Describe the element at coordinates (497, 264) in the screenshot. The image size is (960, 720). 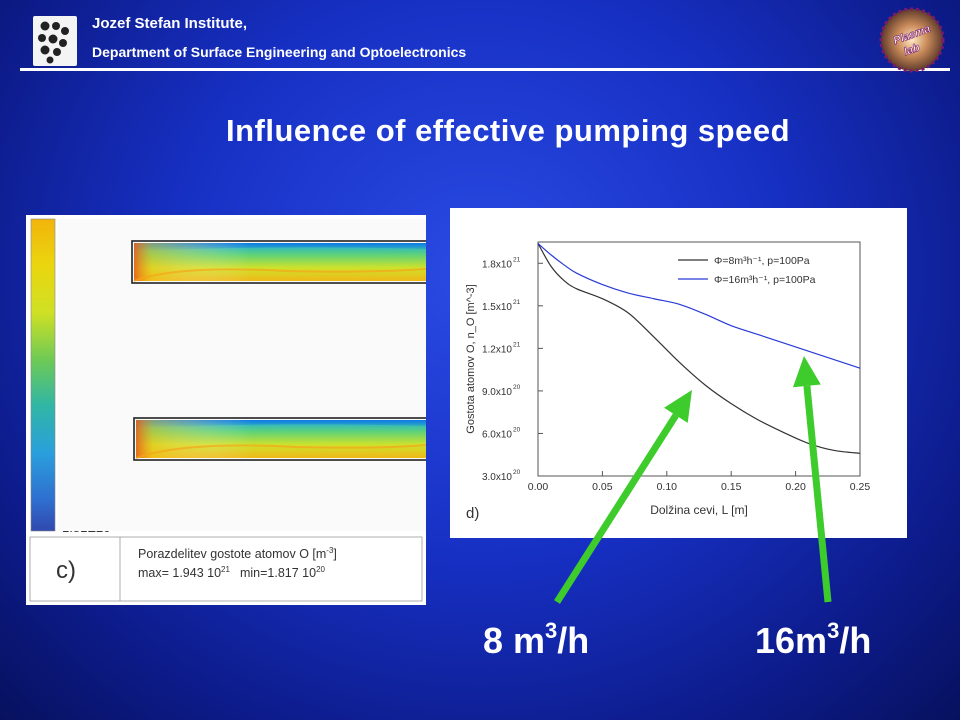
I see `y-tick-label: 1.8x10` at that location.